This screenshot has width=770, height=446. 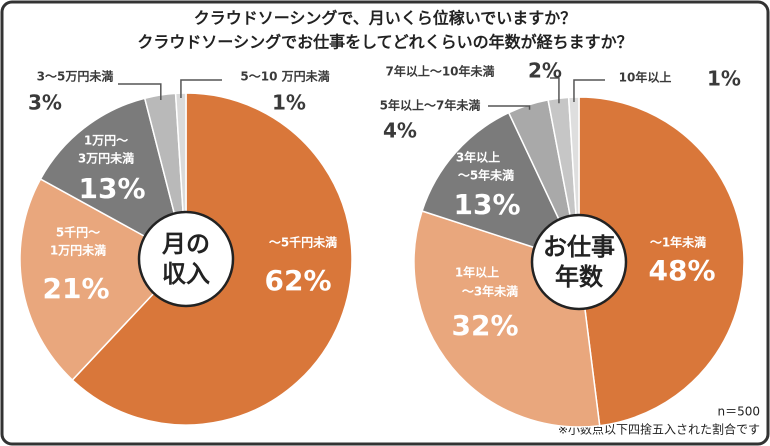 What do you see at coordinates (45, 103) in the screenshot?
I see `value-label: 3%` at bounding box center [45, 103].